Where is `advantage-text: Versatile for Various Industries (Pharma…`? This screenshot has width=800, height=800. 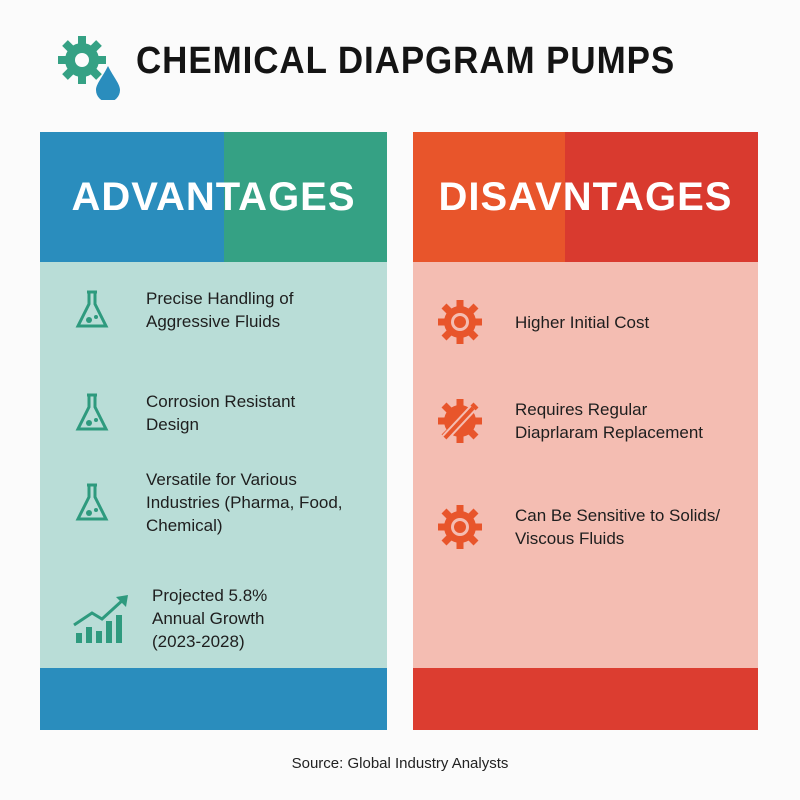 advantage-text: Versatile for Various Industries (Pharma… is located at coordinates (244, 502).